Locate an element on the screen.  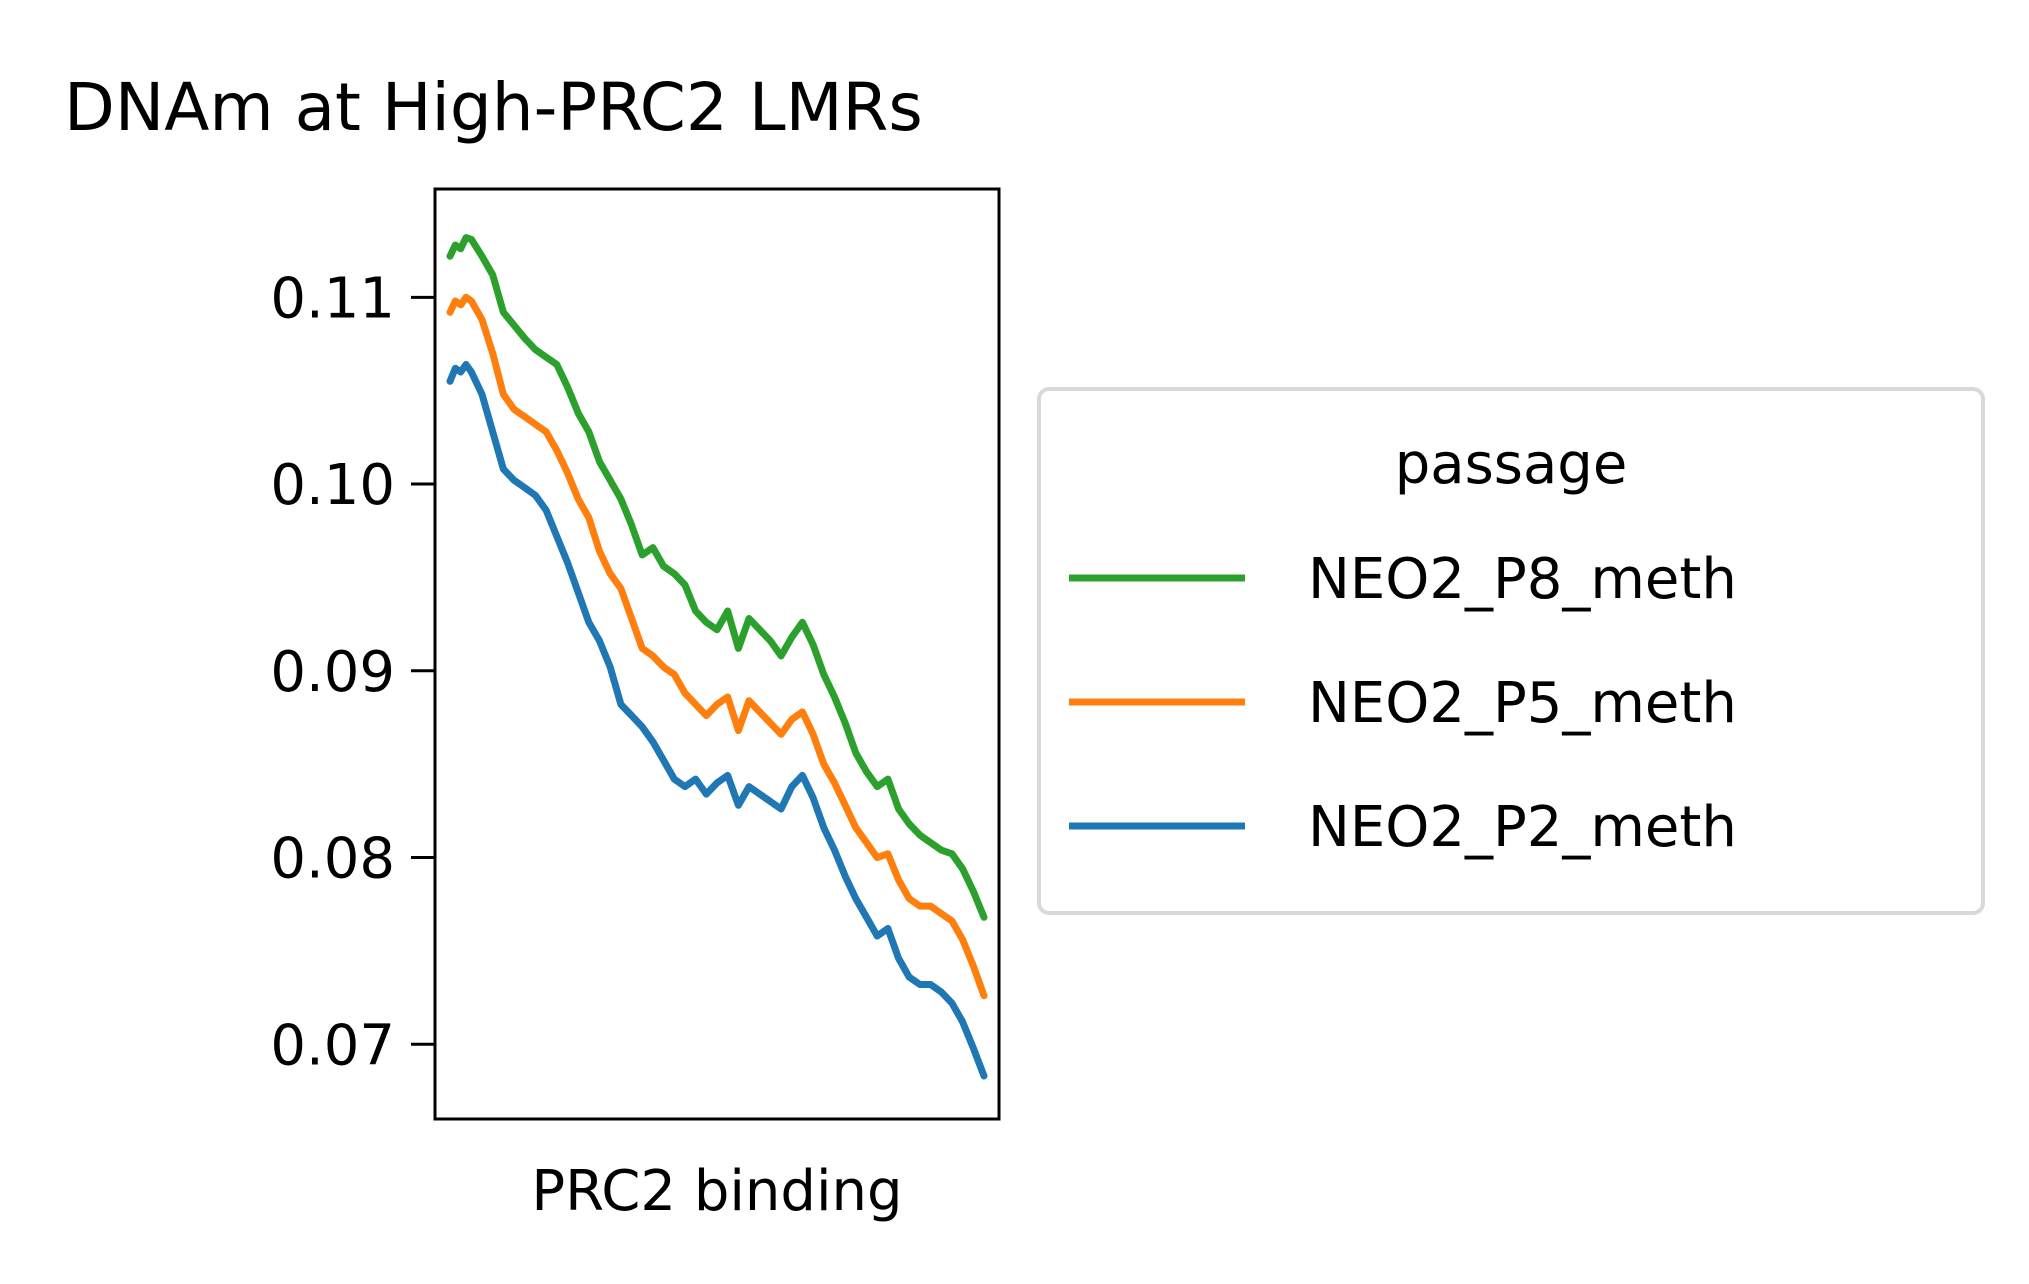
y-tick-label: 0.11 is located at coordinates (332, 298).